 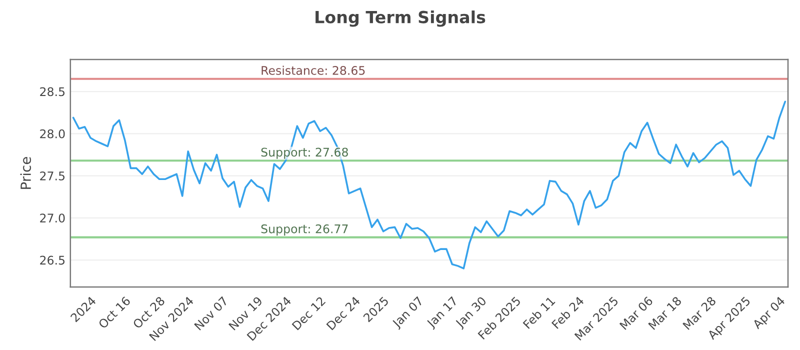 What do you see at coordinates (26, 173) in the screenshot?
I see `y-axis-title: Price` at bounding box center [26, 173].